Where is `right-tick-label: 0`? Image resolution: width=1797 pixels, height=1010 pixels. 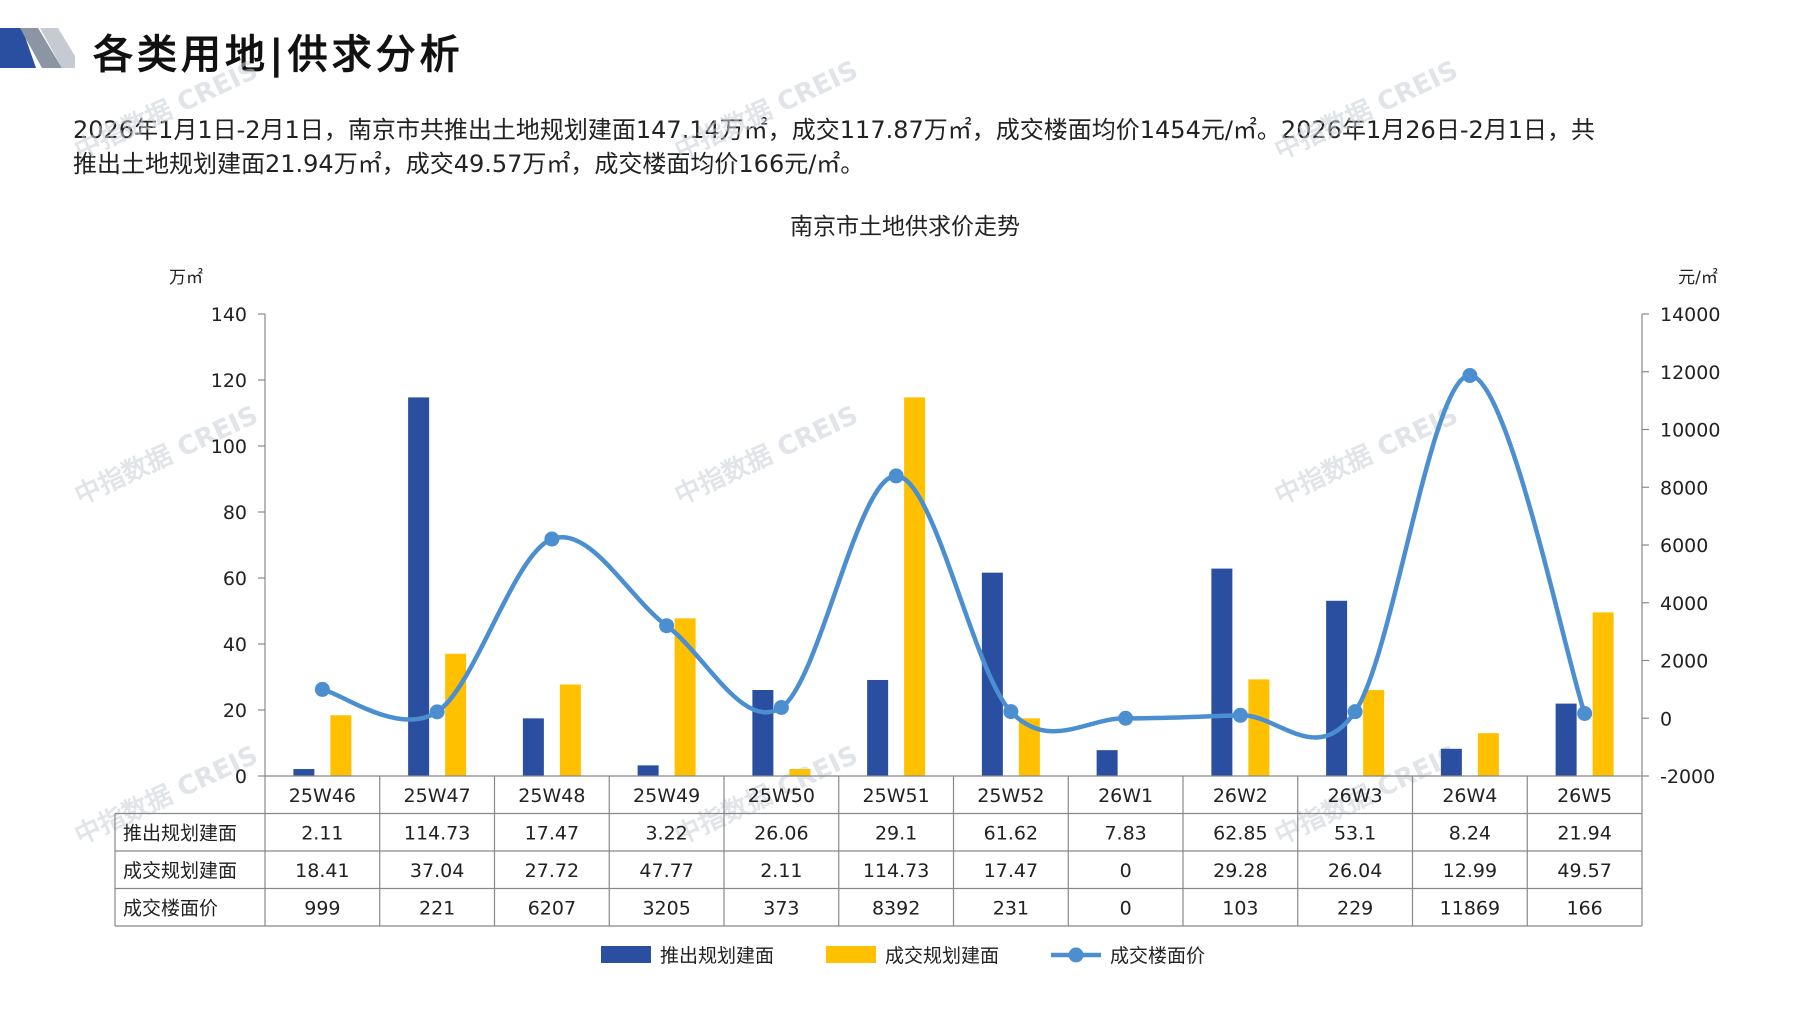 right-tick-label: 0 is located at coordinates (1666, 719).